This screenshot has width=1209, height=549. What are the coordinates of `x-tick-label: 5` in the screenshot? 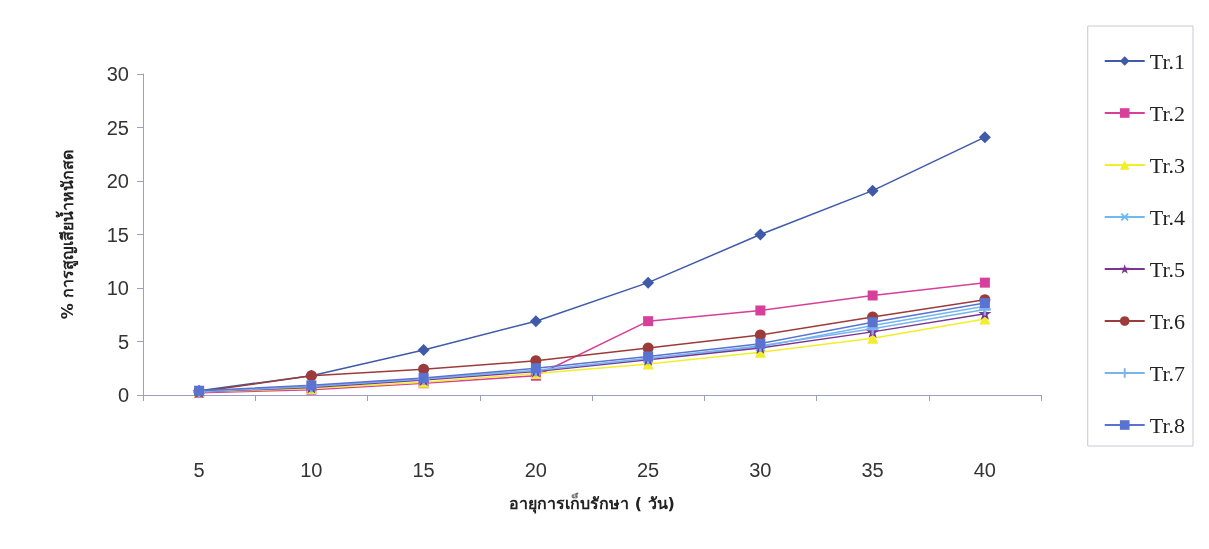 It's located at (199, 470).